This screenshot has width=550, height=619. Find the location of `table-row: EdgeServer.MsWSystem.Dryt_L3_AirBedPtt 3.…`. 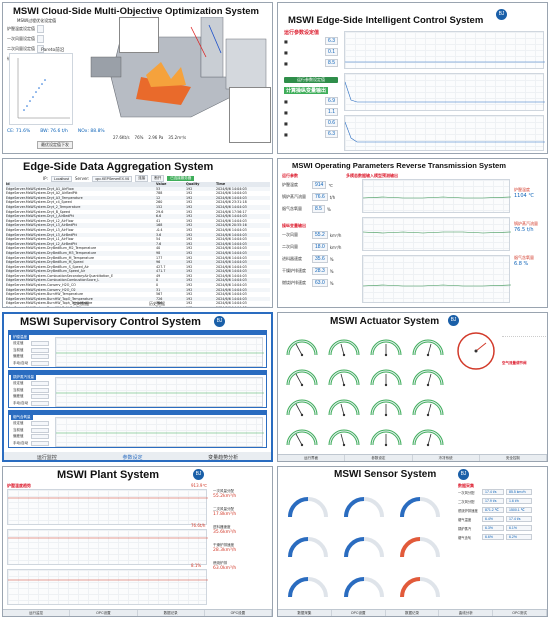

table-row: EdgeServer.MsWSystem.Dryt_L3_AirBedPtt 3.… is located at coordinates (138, 235).